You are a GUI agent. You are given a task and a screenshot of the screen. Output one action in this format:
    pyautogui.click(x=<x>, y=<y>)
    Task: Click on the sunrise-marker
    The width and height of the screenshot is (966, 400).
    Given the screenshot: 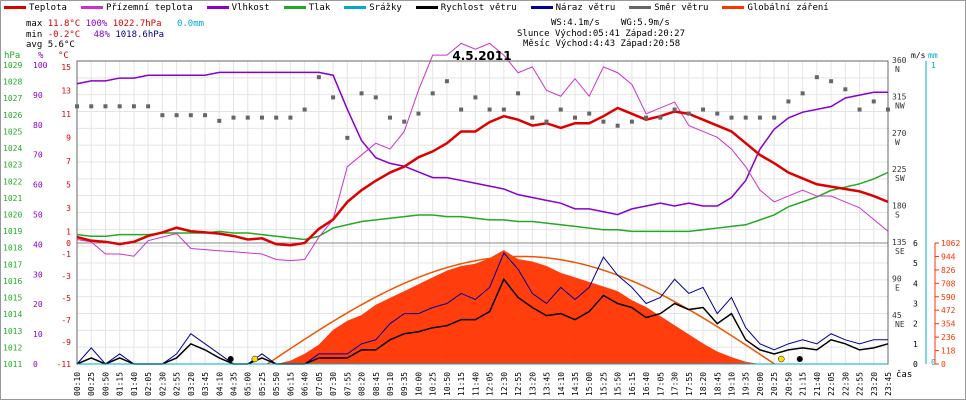 What is the action you would take?
    pyautogui.click(x=255, y=359)
    